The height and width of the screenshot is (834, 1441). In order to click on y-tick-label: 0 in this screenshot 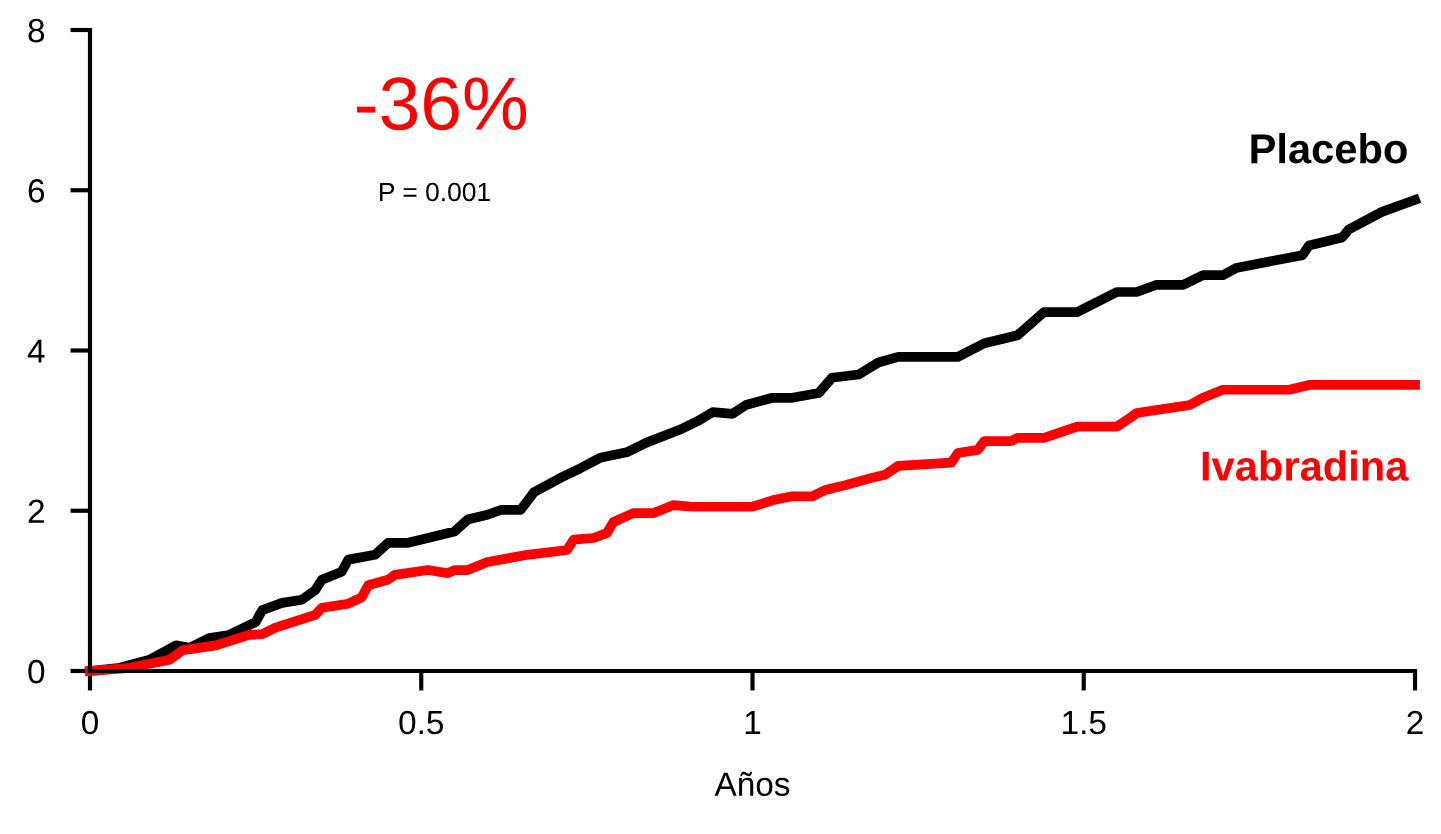, I will do `click(36, 671)`.